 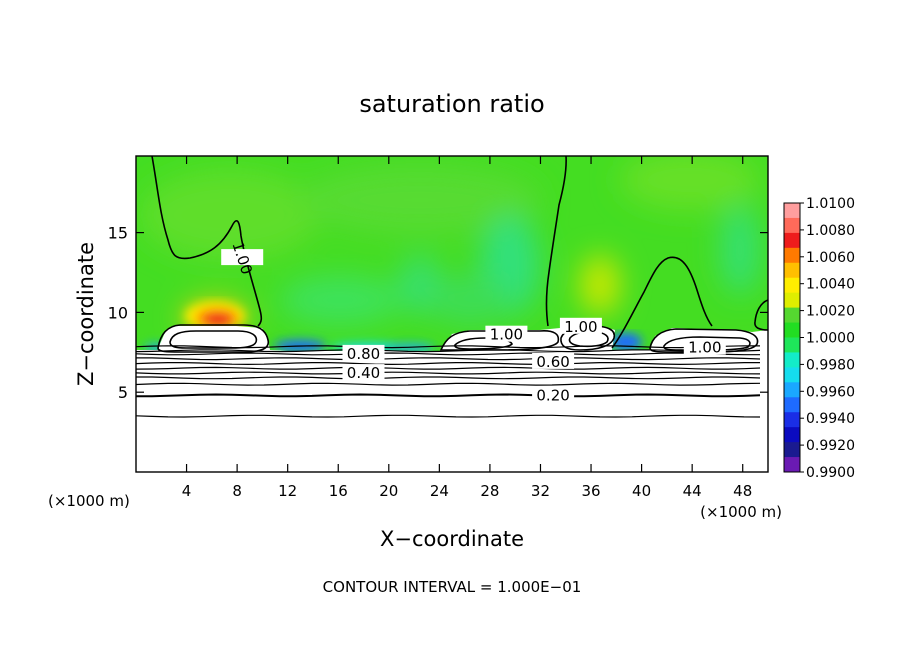 I want to click on x-tick-label: 32, so click(x=540, y=491).